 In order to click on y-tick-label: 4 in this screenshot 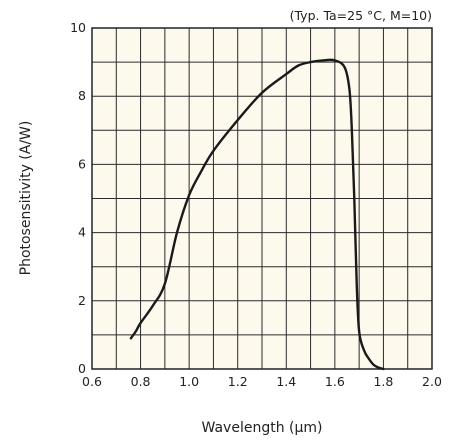, I will do `click(82, 232)`.